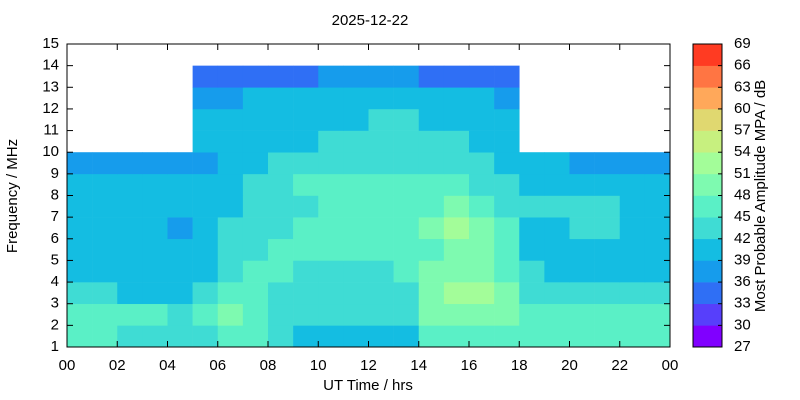 The height and width of the screenshot is (400, 800). What do you see at coordinates (50, 43) in the screenshot?
I see `y-tick-label: 15` at bounding box center [50, 43].